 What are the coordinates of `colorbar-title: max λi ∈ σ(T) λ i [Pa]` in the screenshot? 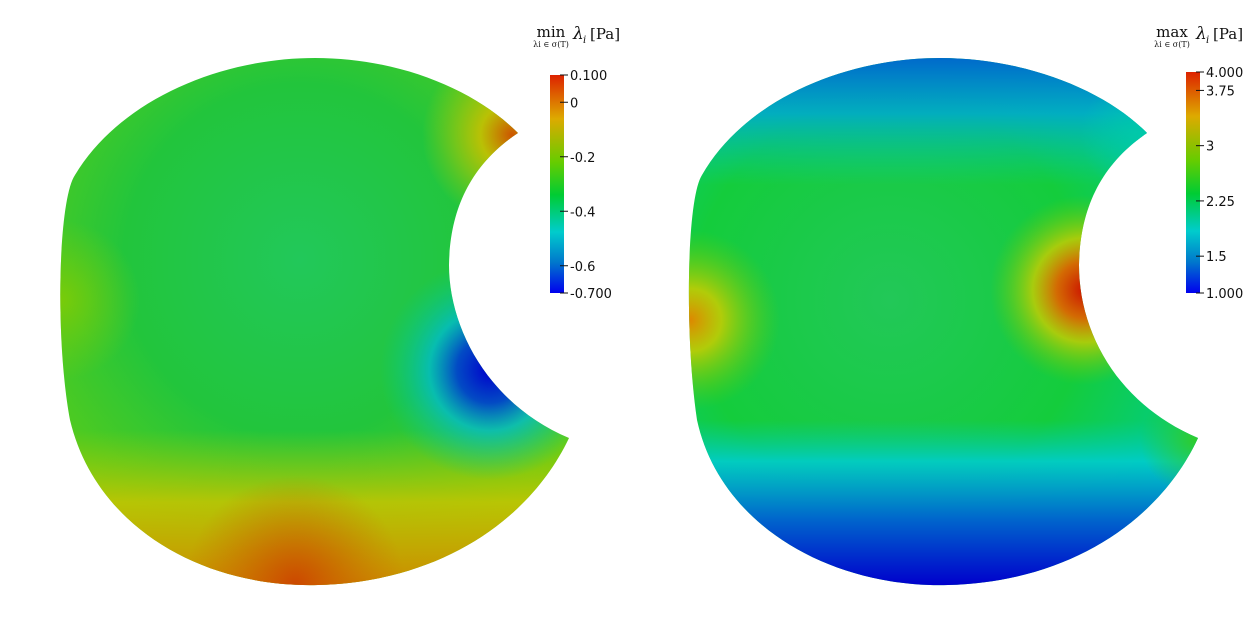 It's located at (1198, 36).